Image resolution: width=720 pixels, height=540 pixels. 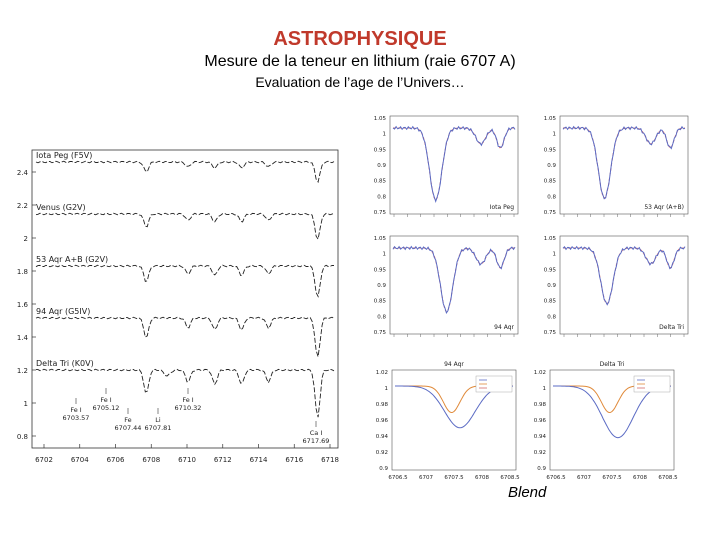 I want to click on left-spectrum-label: Iota Peg (F5V), so click(x=64, y=155).